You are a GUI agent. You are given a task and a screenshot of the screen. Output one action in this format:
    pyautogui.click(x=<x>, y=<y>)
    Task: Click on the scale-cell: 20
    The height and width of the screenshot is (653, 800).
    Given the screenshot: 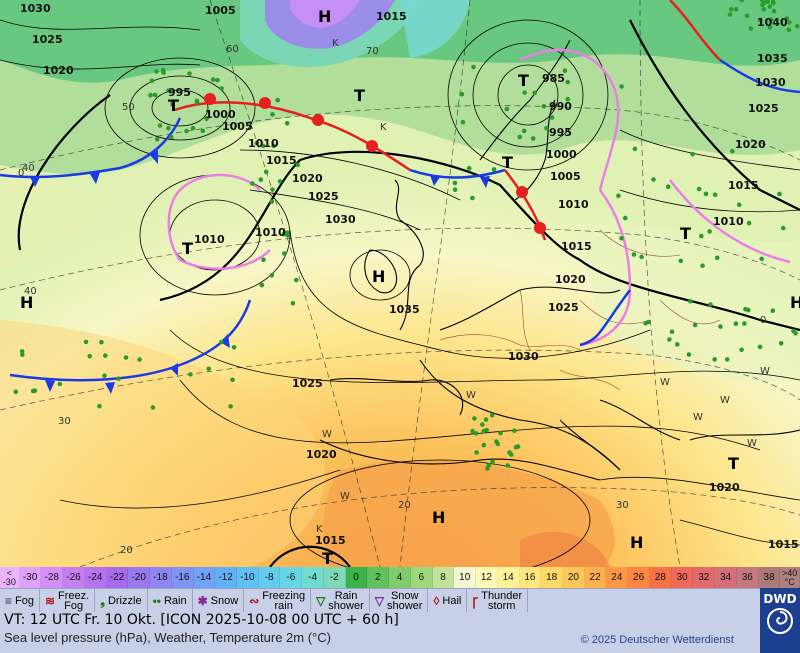 What is the action you would take?
    pyautogui.click(x=574, y=577)
    